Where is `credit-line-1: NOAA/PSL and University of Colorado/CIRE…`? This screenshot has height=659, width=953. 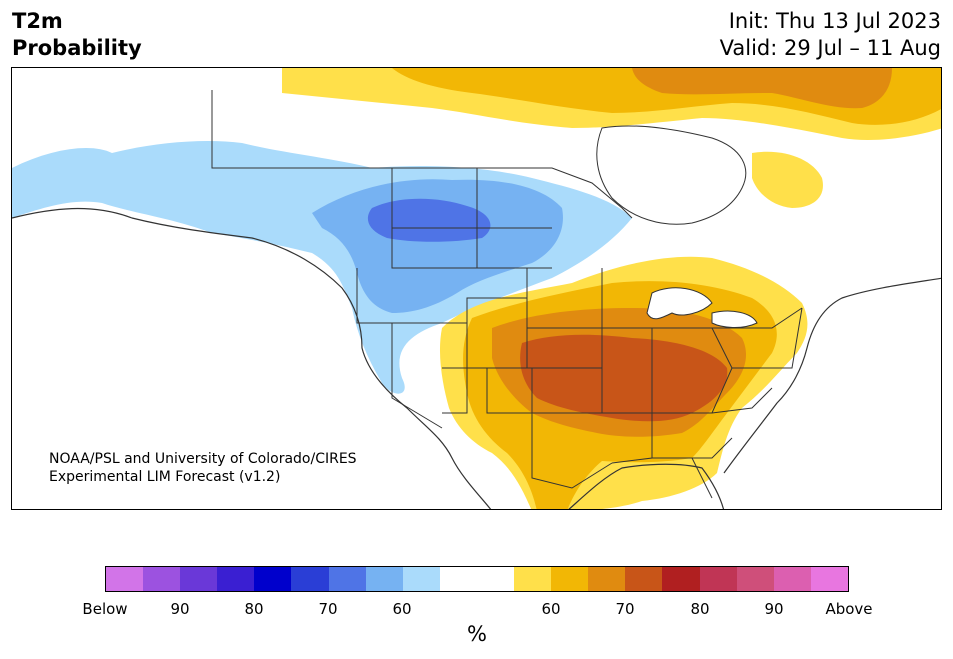
credit-line-1: NOAA/PSL and University of Colorado/CIRE… is located at coordinates (203, 459).